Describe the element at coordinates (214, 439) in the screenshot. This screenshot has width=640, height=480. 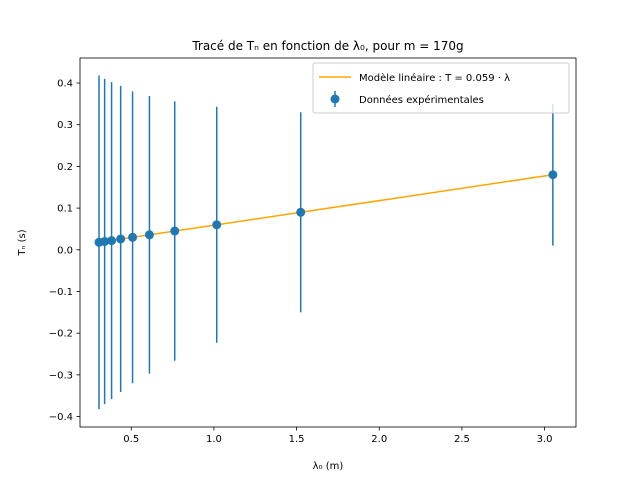
I see `x-tick-label: 1.0` at that location.